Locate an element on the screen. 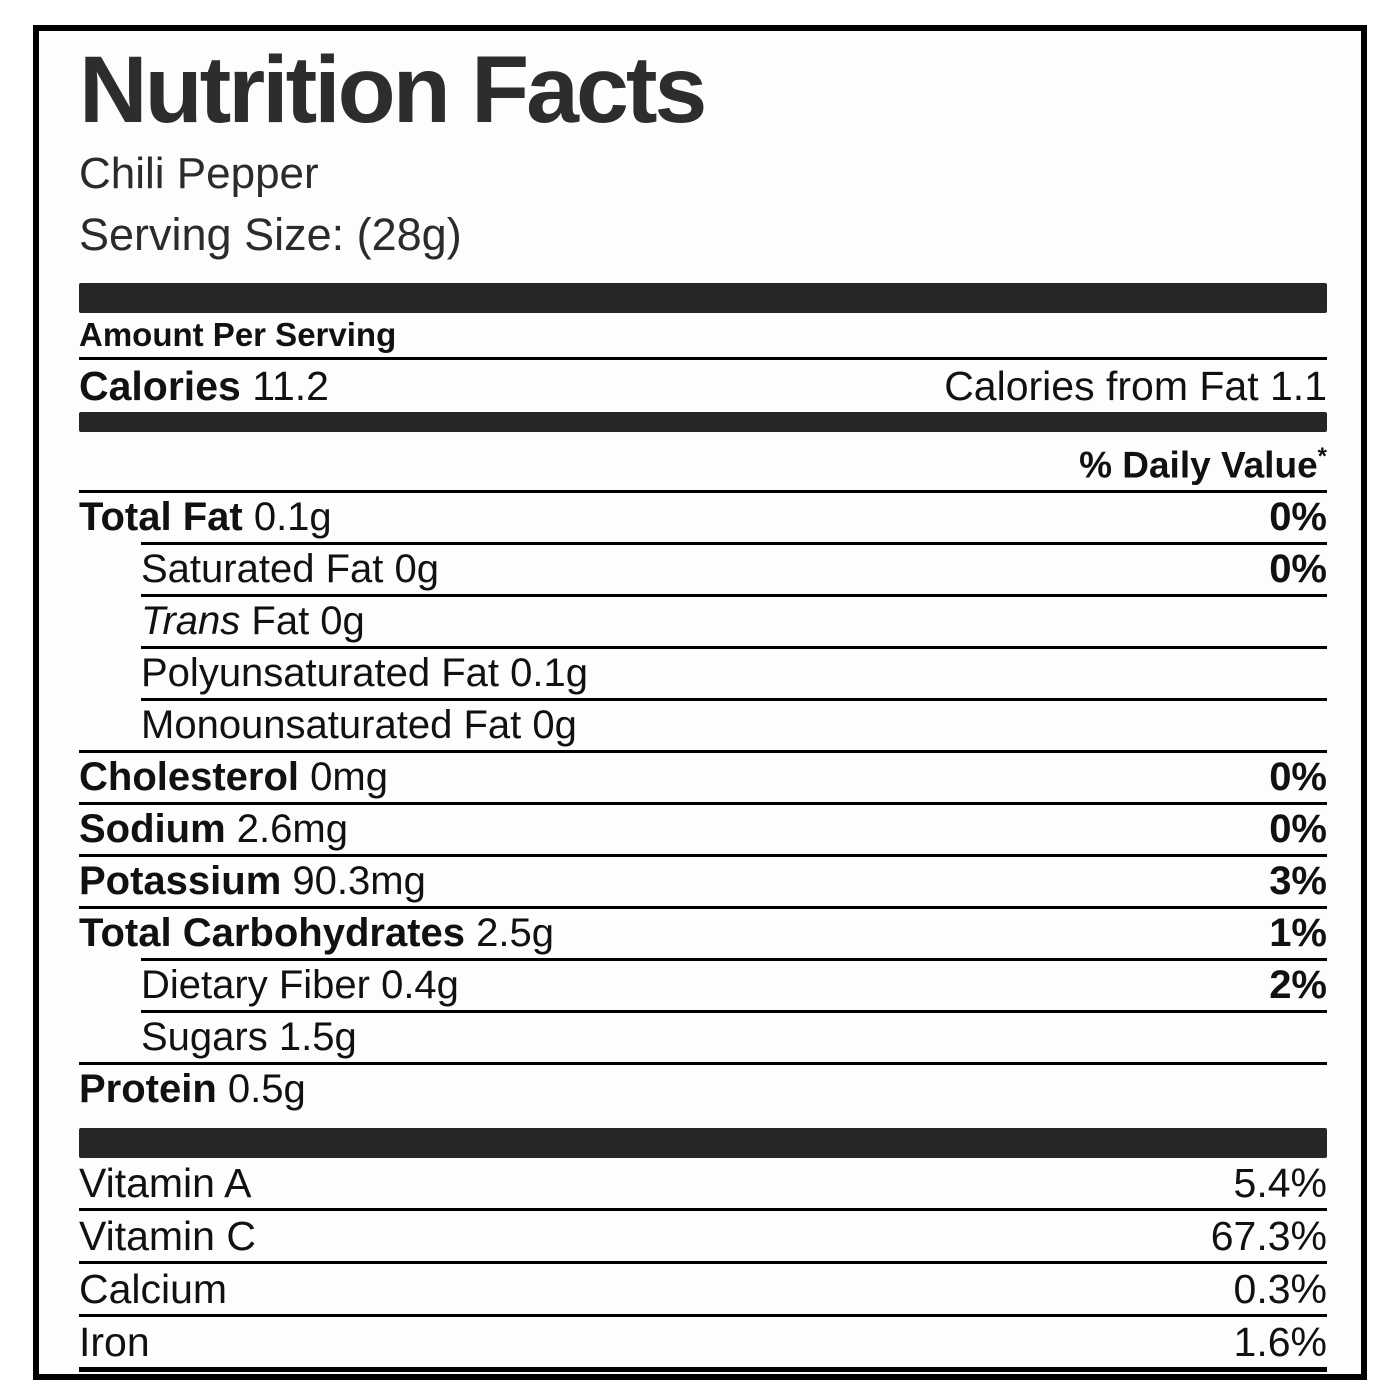  product-name: Chili Pepper is located at coordinates (199, 173).